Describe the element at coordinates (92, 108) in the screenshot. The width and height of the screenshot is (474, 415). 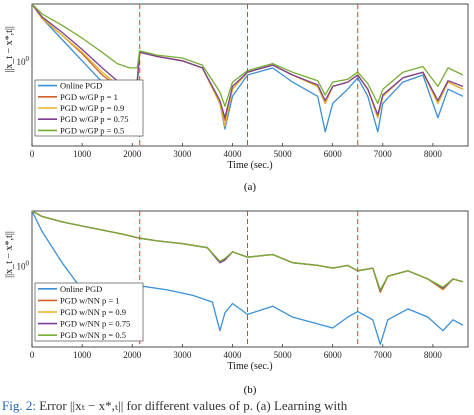
I see `legend-entry: PGD w/GP p = 0.9` at that location.